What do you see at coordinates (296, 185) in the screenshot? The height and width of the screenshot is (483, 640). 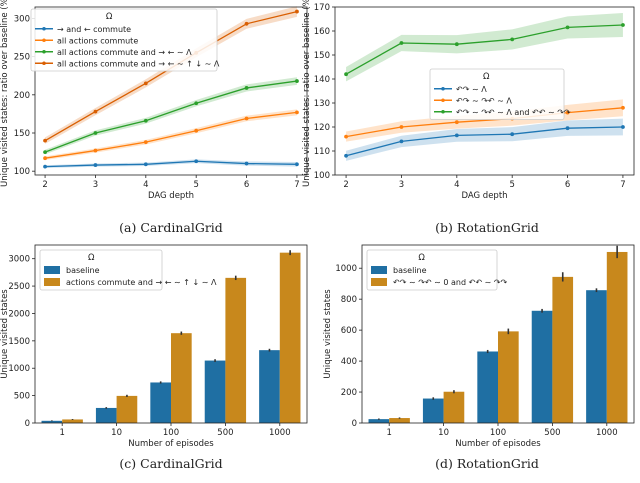 I see `x-tick-label: 7` at bounding box center [296, 185].